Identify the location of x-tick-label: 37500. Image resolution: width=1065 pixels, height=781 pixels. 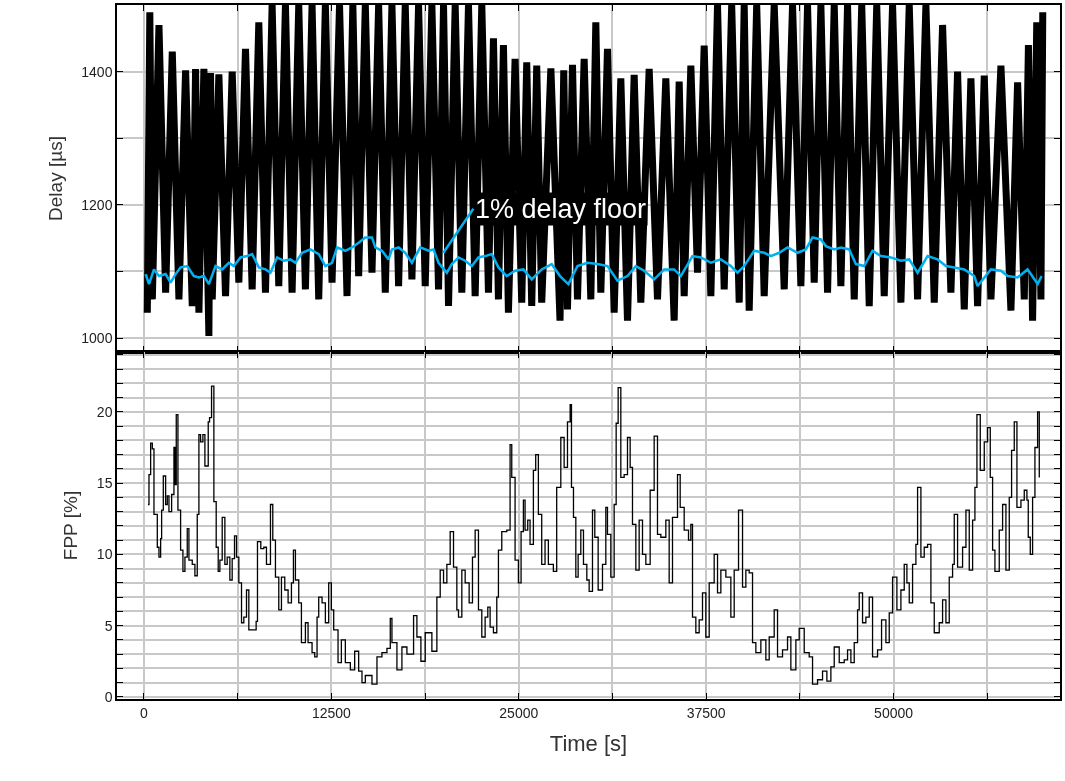
(706, 712).